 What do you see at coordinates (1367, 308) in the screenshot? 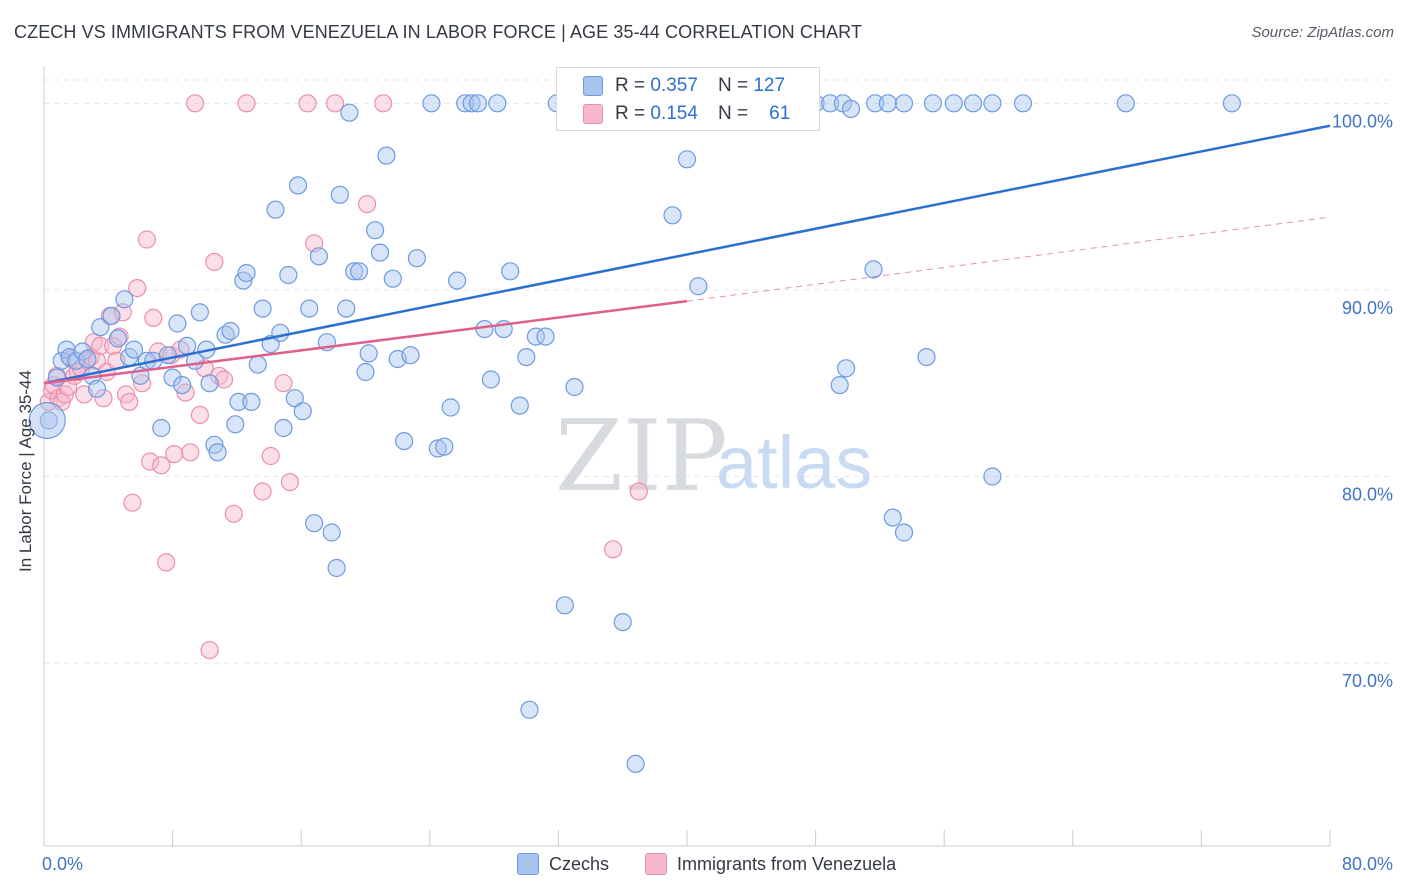
I see `y-tick-label: 90.0%` at bounding box center [1367, 308].